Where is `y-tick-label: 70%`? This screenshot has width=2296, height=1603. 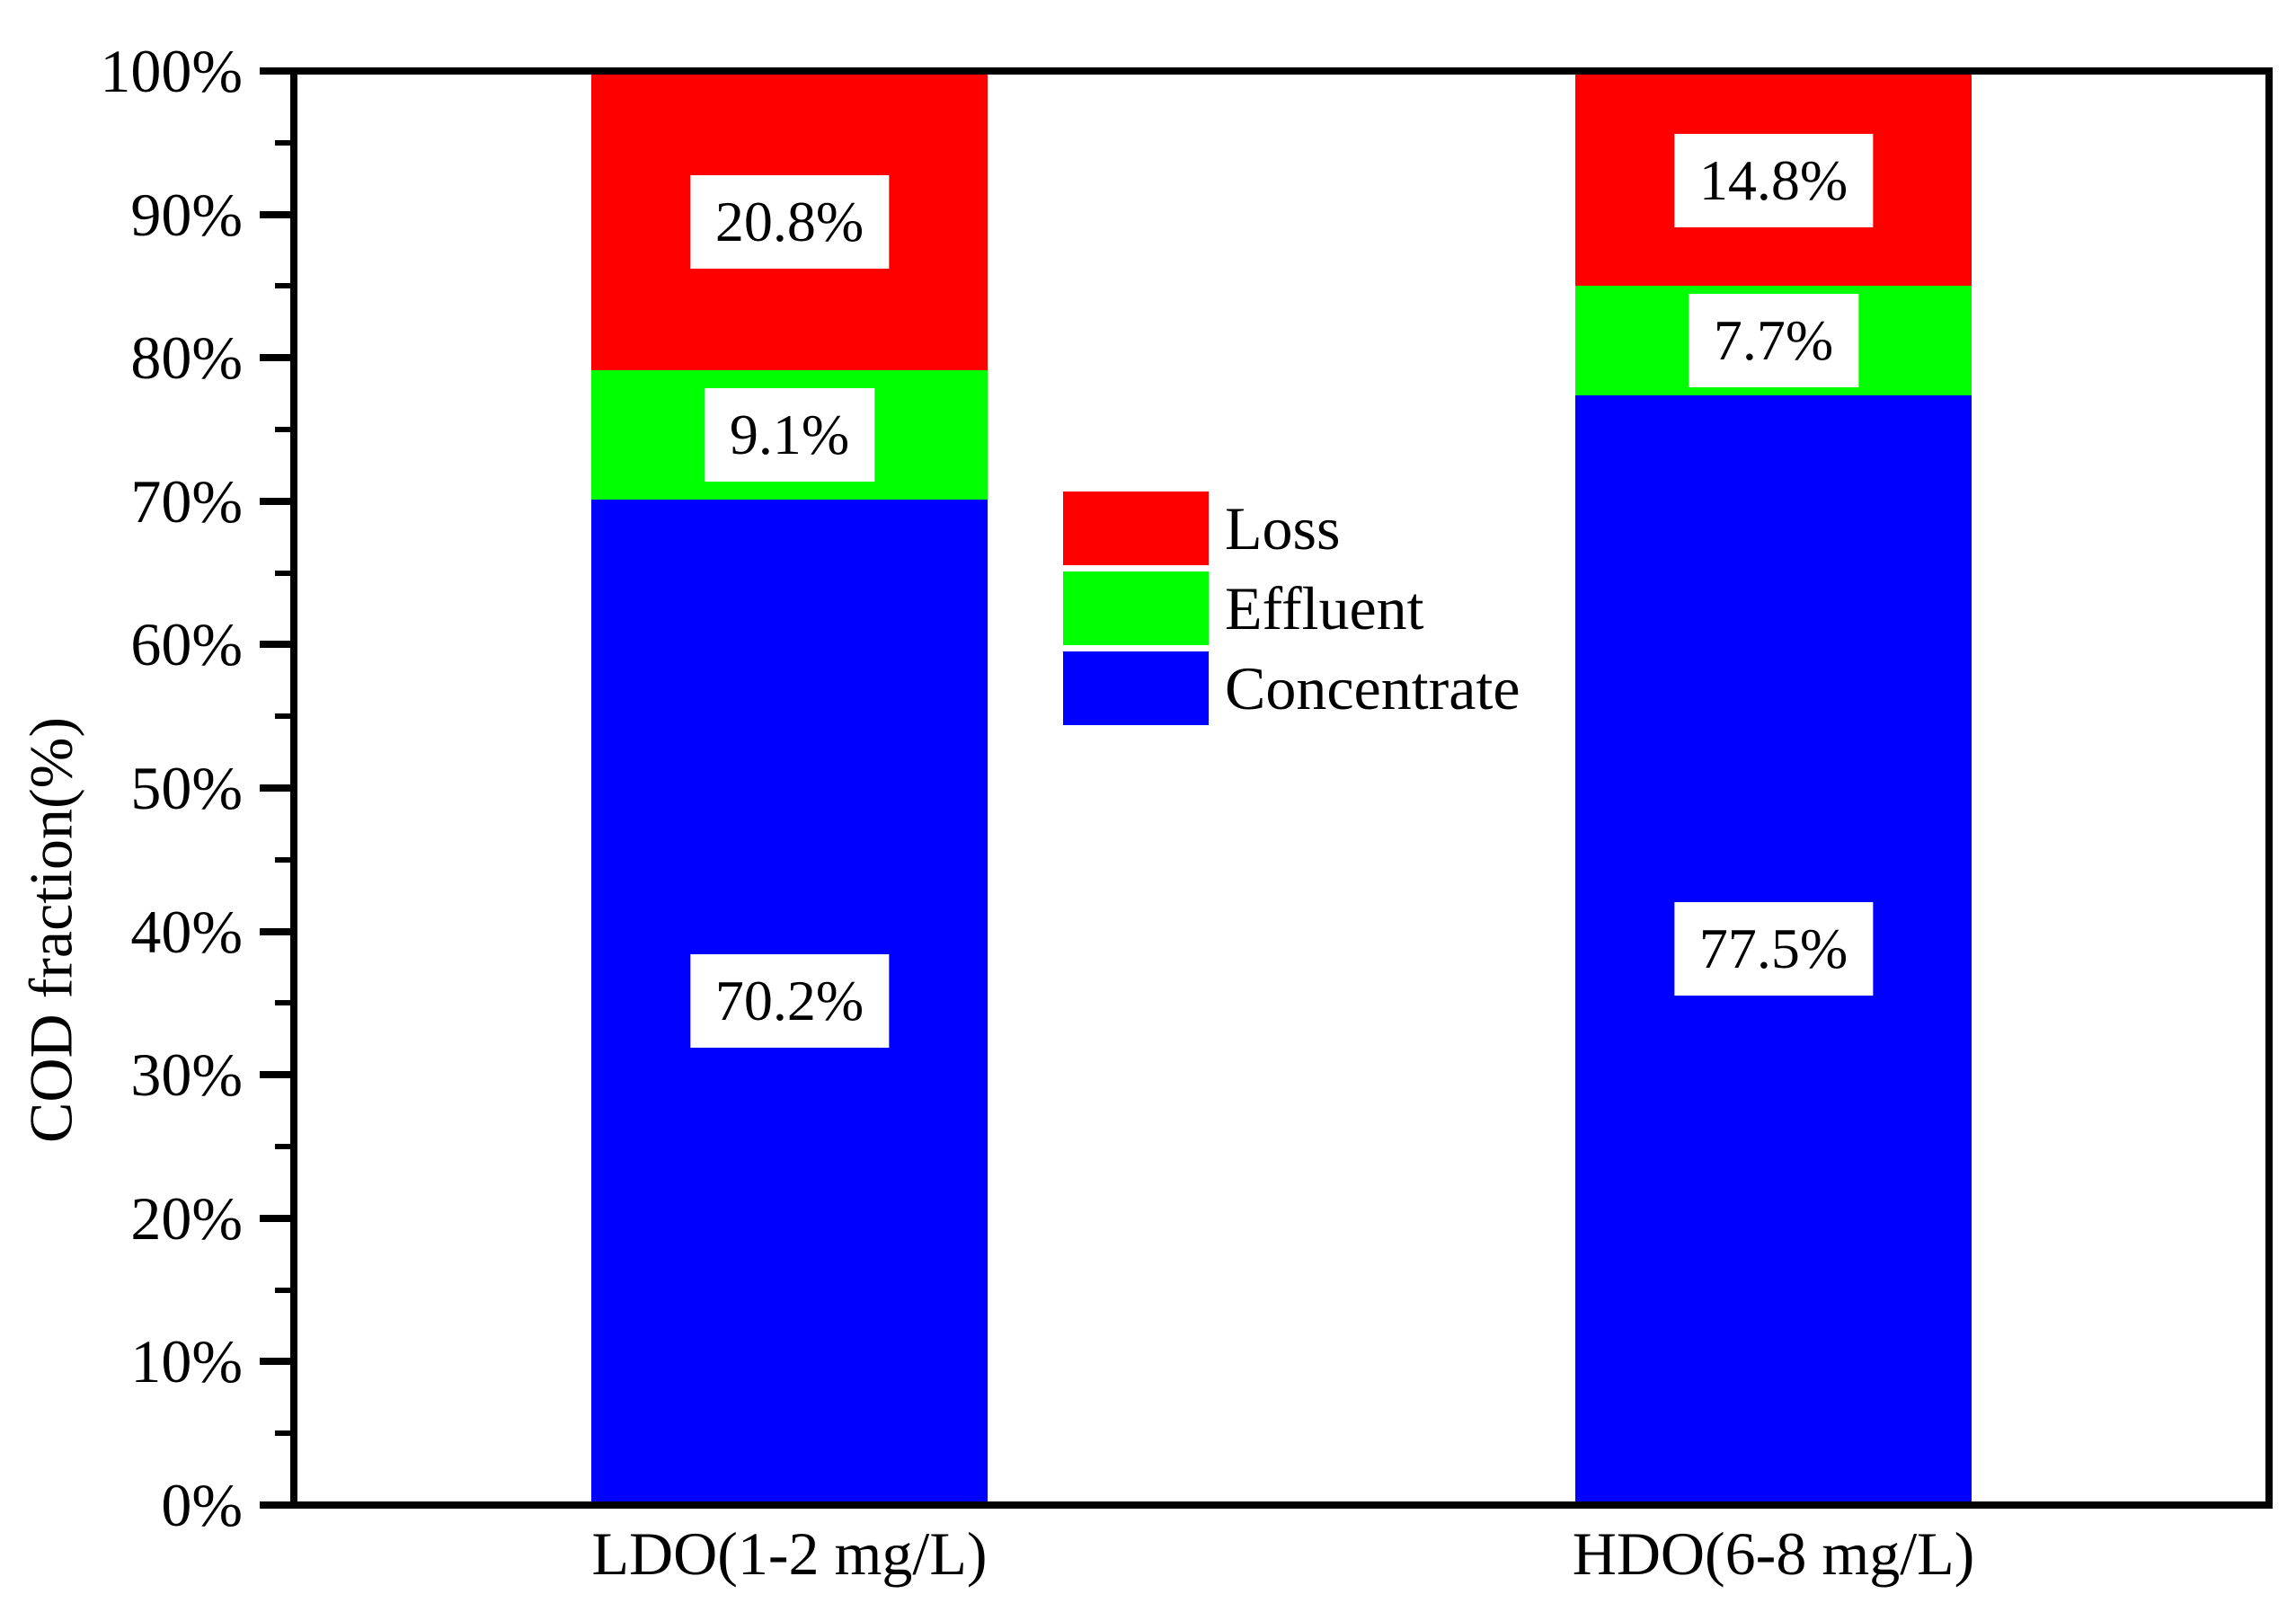
y-tick-label: 70% is located at coordinates (186, 501).